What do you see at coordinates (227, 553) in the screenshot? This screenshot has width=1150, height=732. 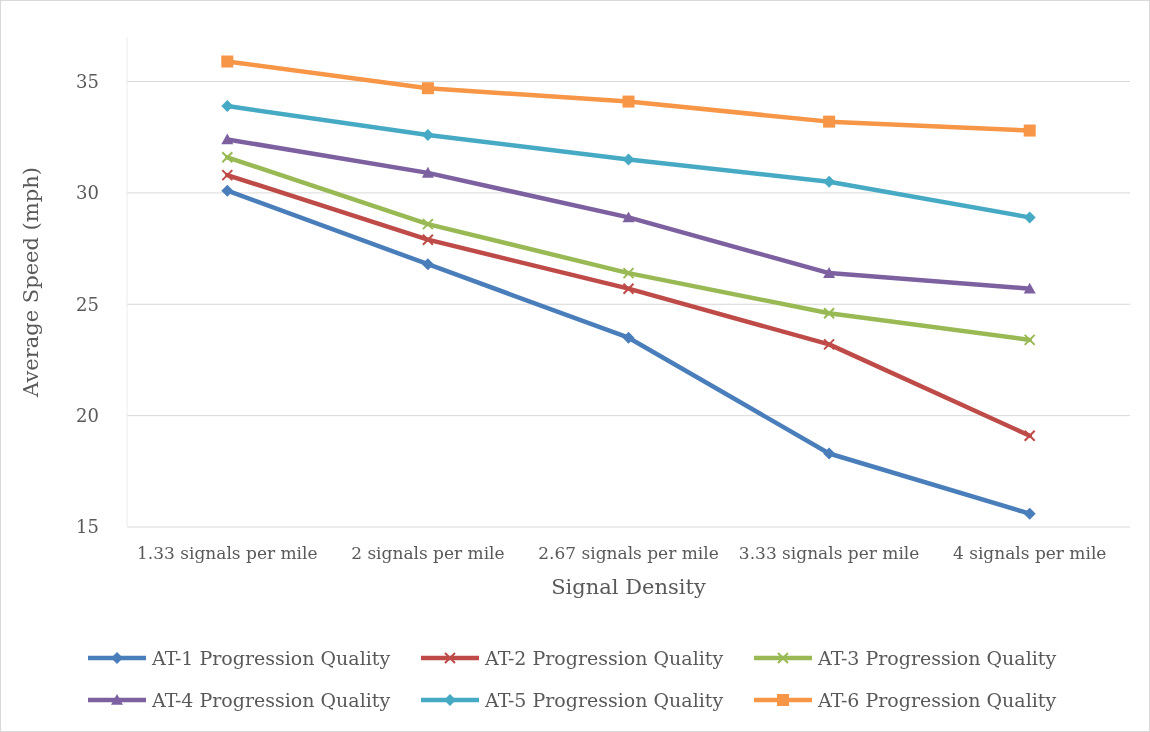 I see `x-tick-label: 1.33 signals per mile` at bounding box center [227, 553].